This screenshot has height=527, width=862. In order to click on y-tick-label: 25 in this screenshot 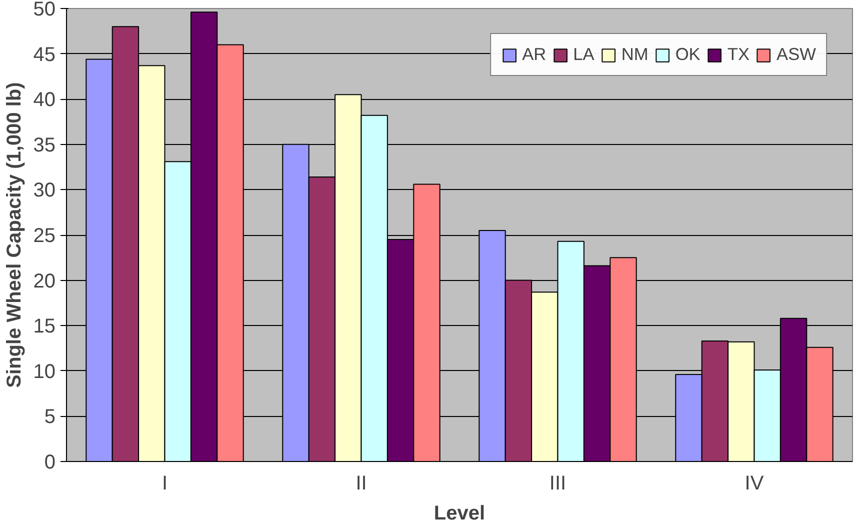, I will do `click(44, 236)`.